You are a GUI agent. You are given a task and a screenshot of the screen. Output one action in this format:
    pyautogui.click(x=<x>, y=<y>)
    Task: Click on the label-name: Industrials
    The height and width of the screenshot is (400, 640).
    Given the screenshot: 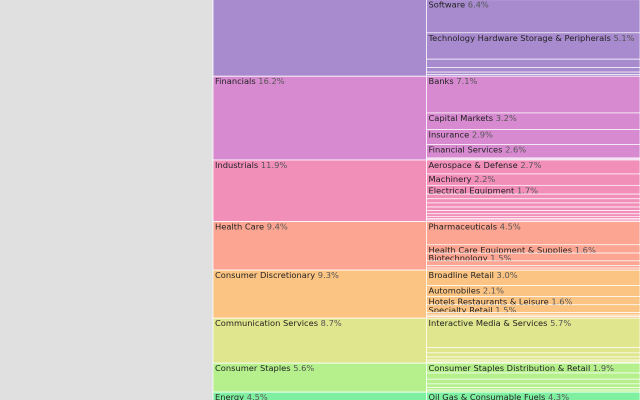 What is the action you would take?
    pyautogui.click(x=236, y=165)
    